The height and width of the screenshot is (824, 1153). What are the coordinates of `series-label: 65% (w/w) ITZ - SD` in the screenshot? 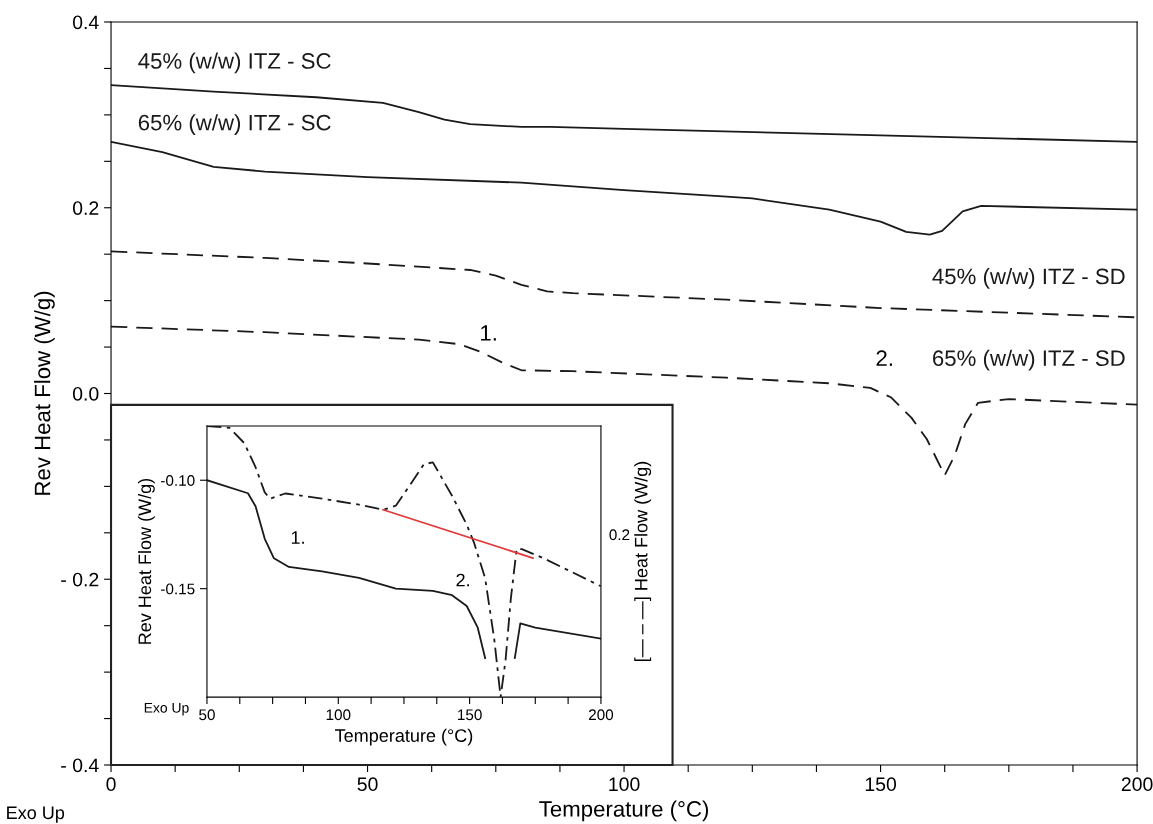 It's located at (1029, 360).